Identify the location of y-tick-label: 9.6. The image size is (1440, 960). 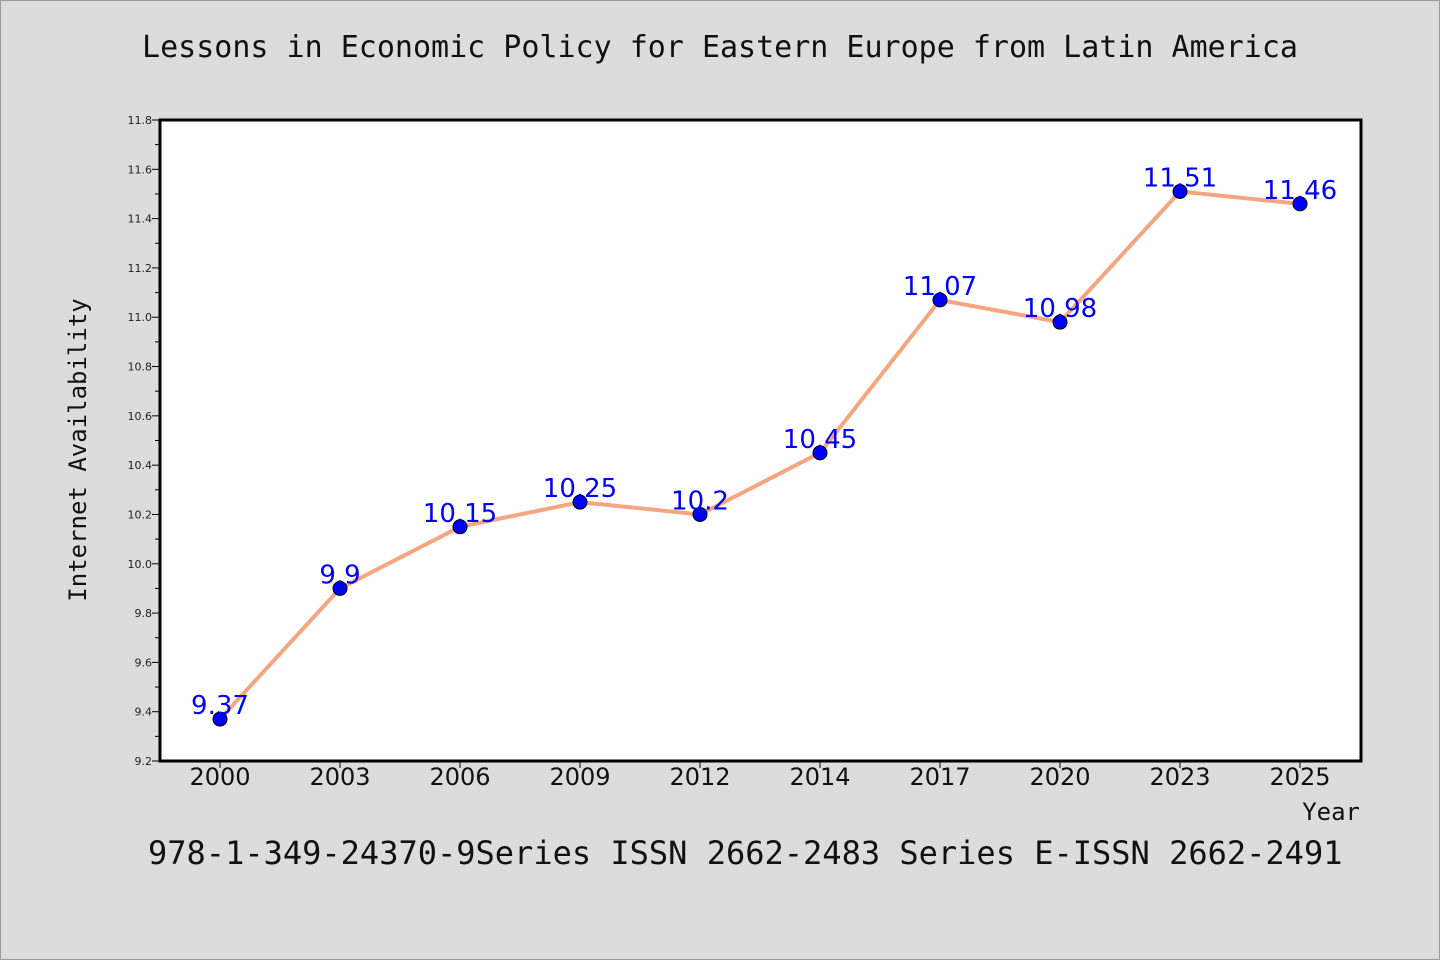
(144, 662).